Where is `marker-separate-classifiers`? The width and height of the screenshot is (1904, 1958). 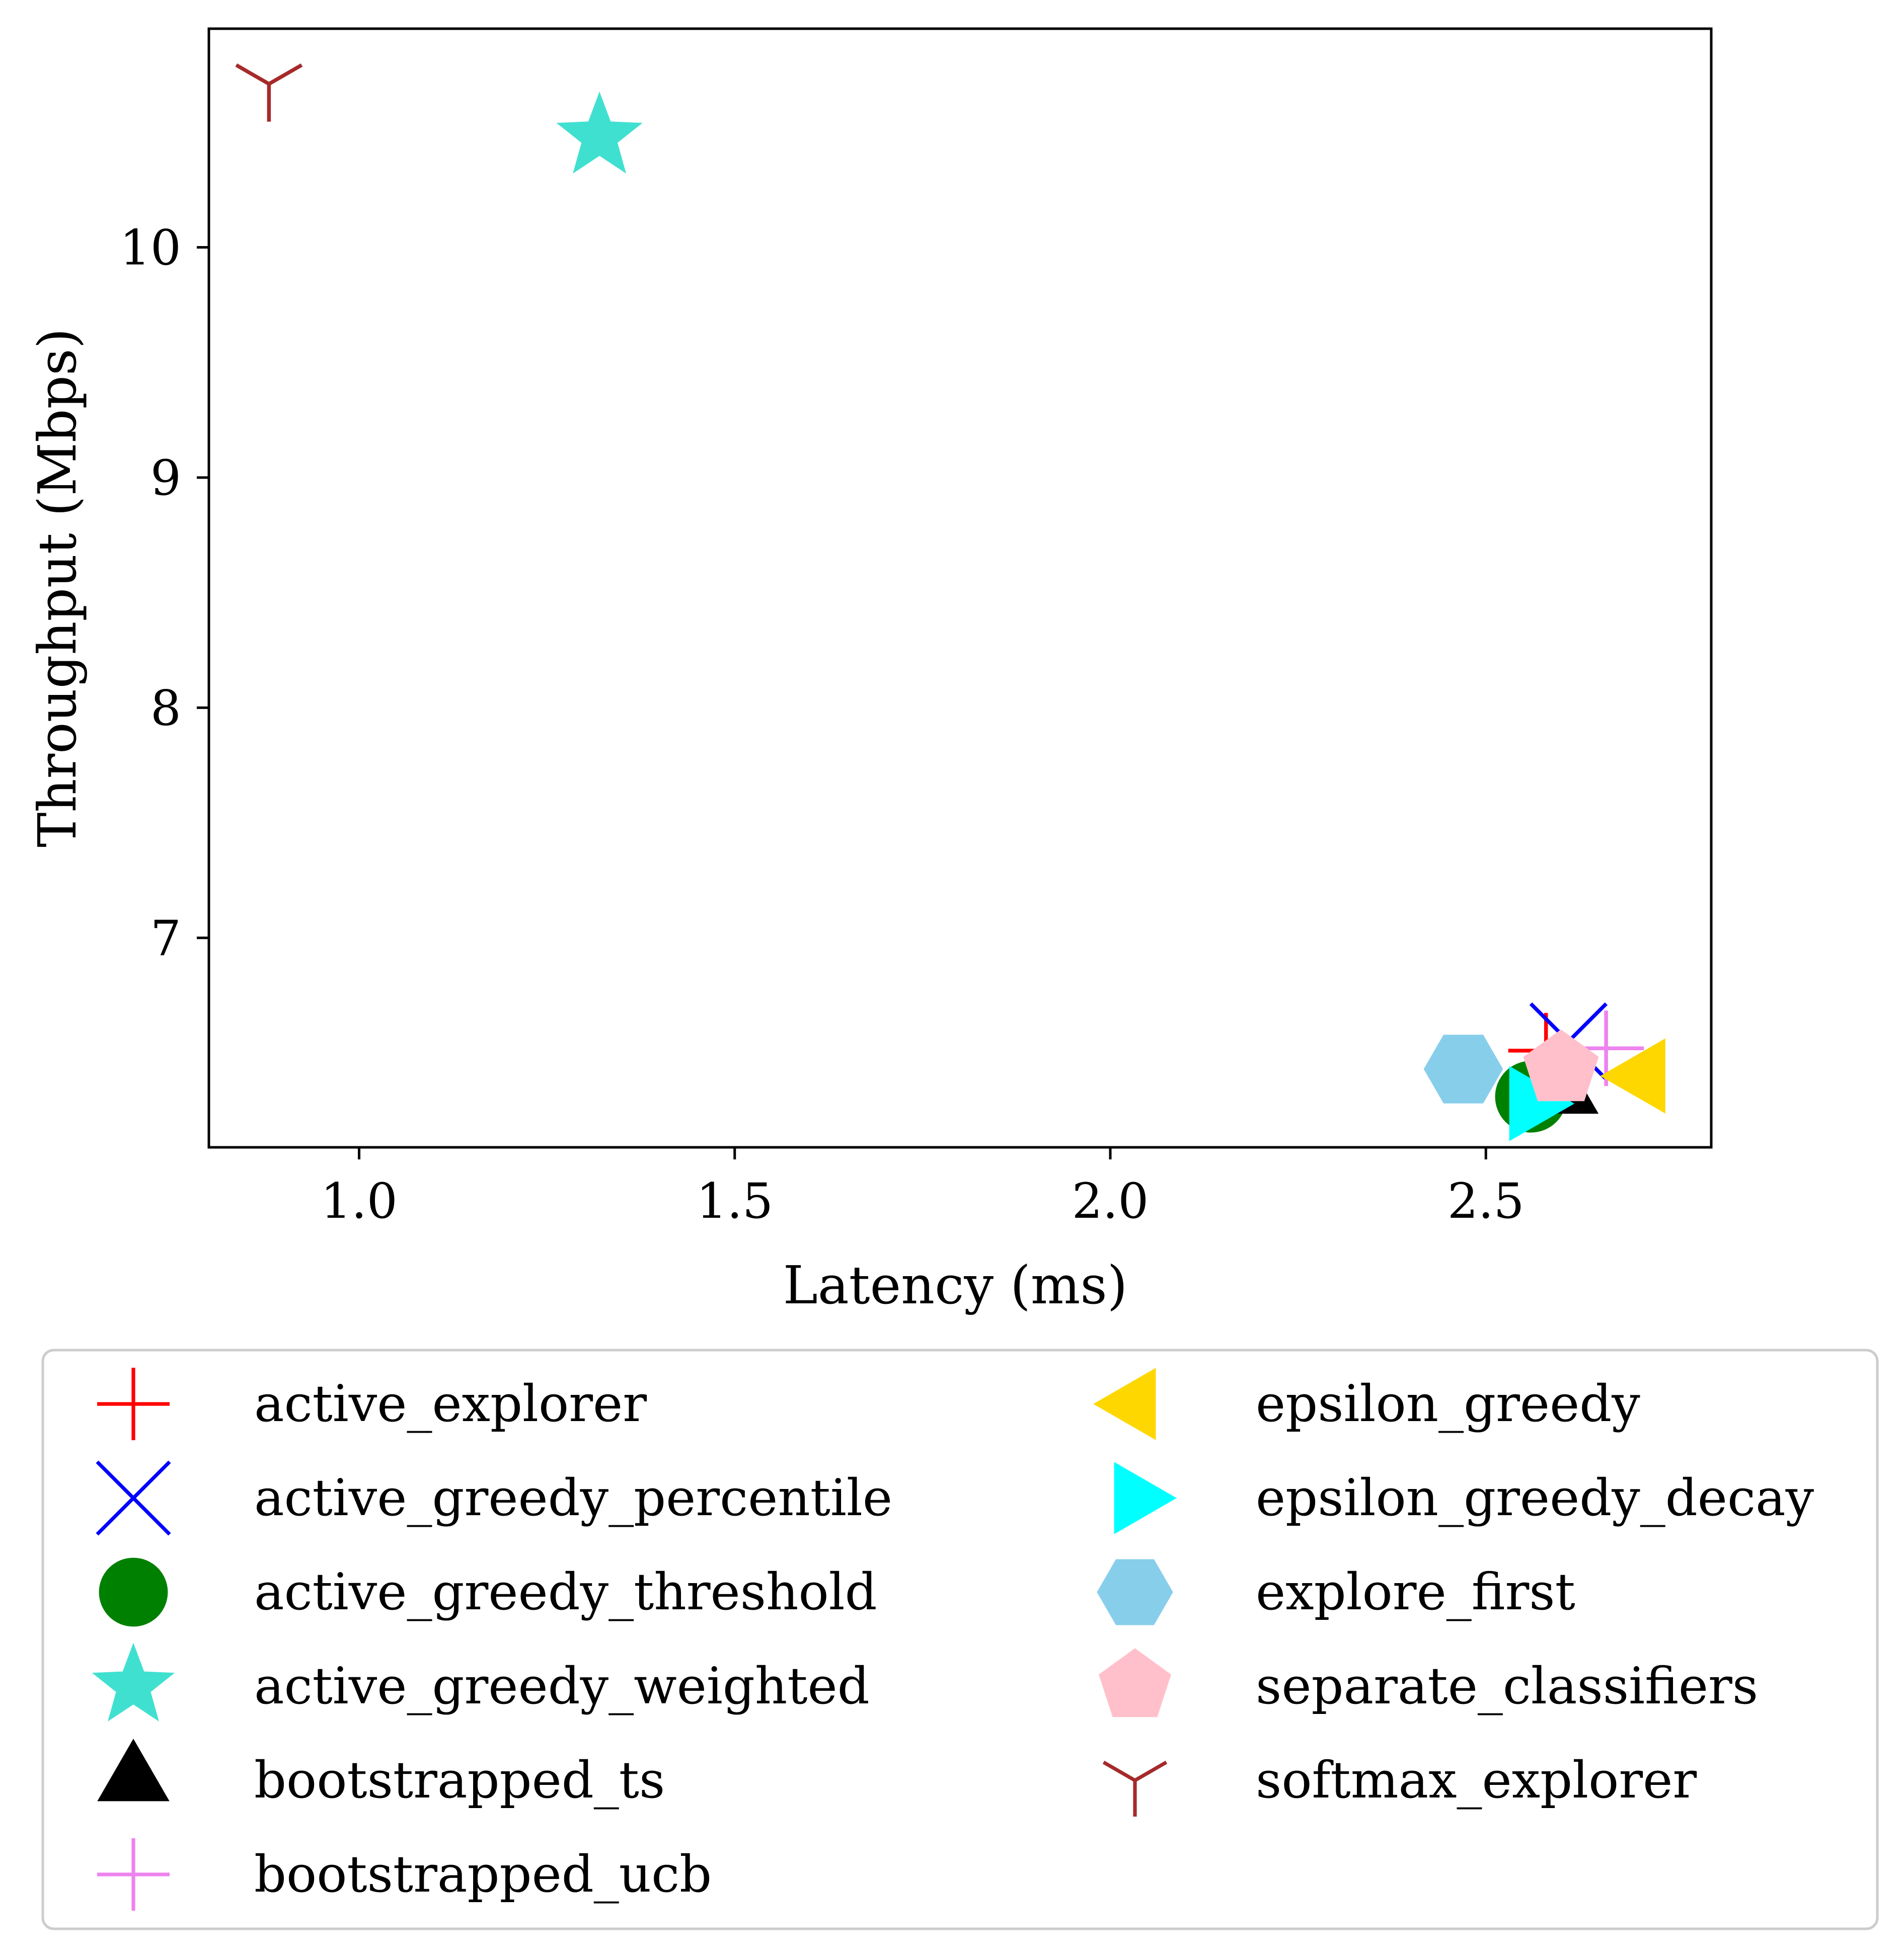 marker-separate-classifiers is located at coordinates (1561, 1065).